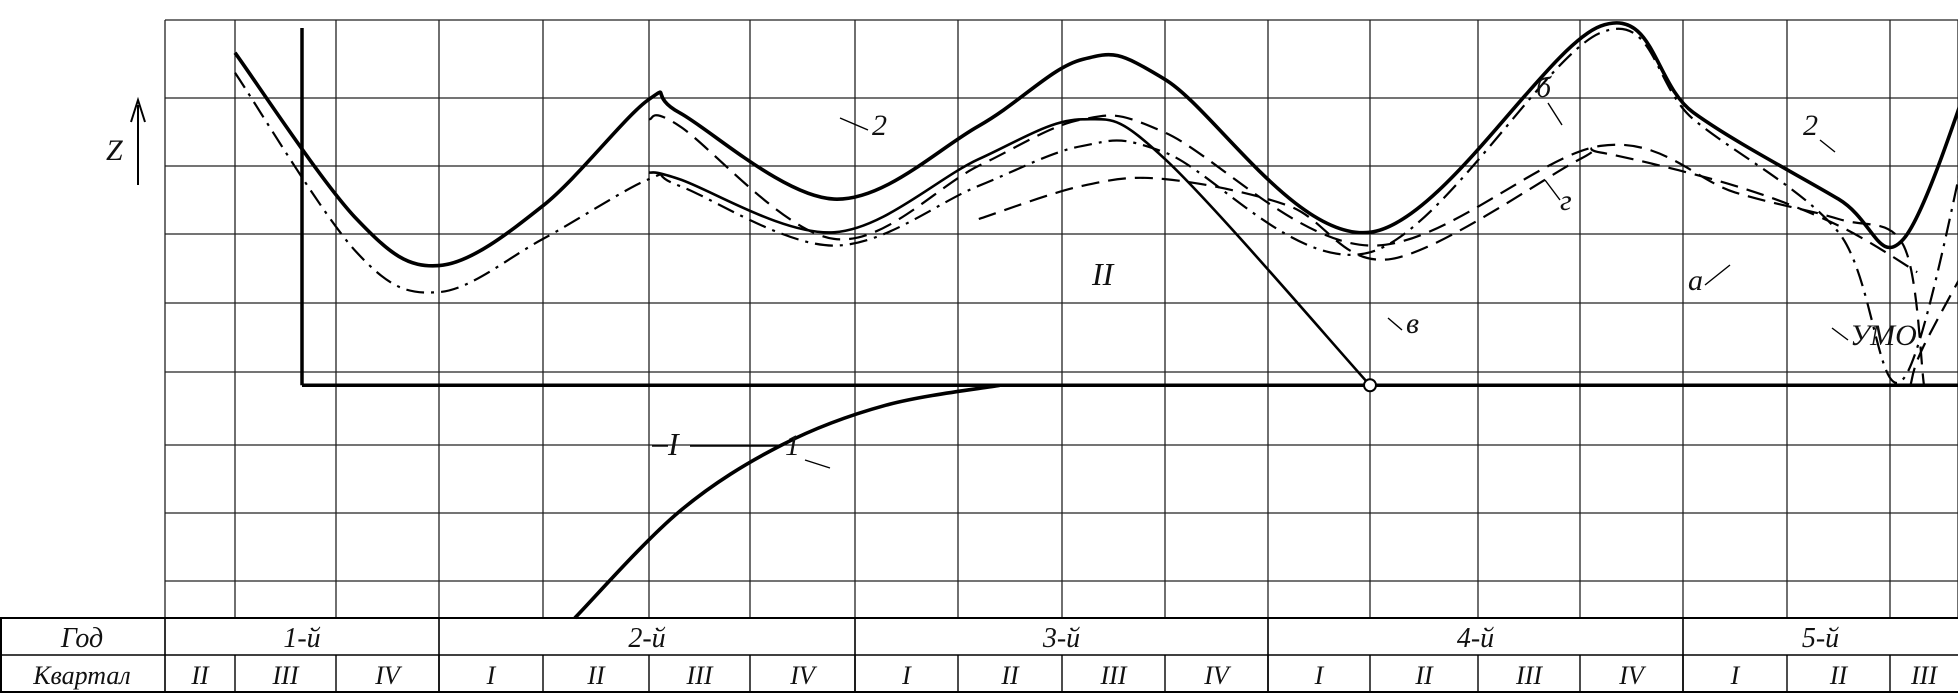 The height and width of the screenshot is (700, 1958). I want to click on year-label: 1-й, so click(301, 638).